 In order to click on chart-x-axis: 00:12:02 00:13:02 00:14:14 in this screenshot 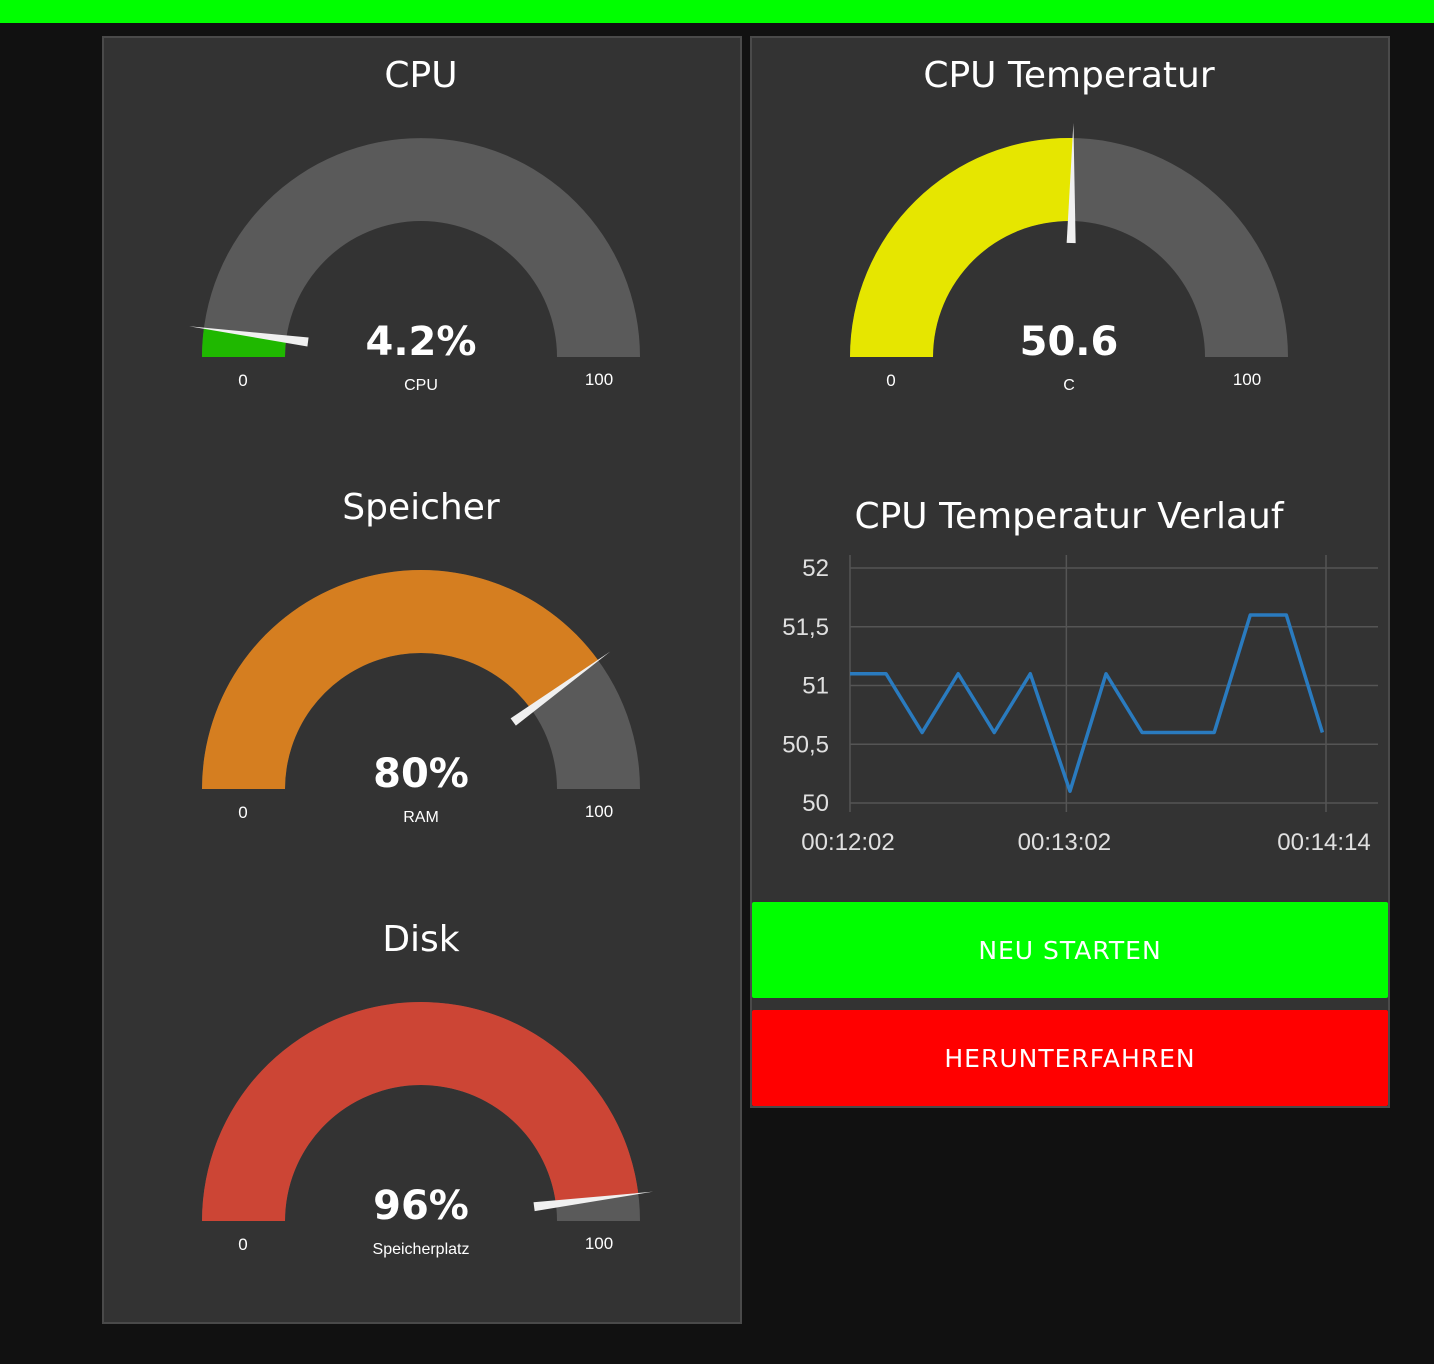, I will do `click(1085, 842)`.